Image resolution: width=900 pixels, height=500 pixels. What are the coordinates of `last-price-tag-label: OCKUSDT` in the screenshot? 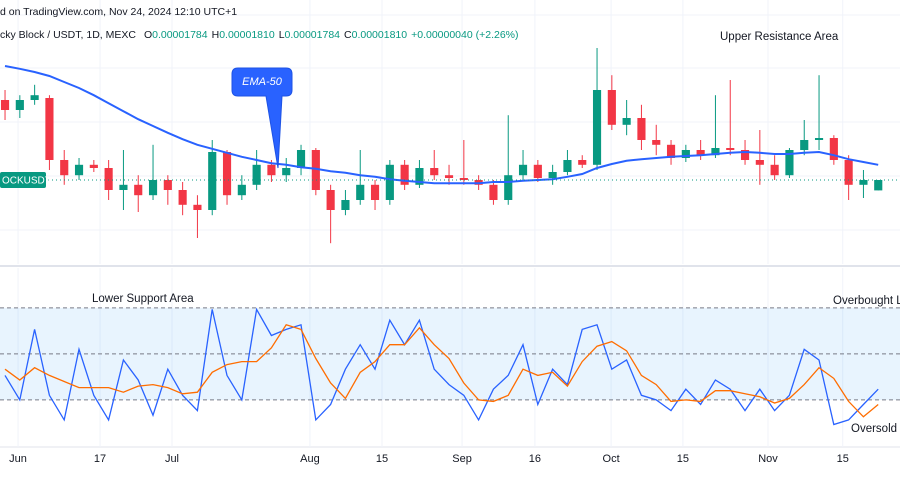 It's located at (26, 181).